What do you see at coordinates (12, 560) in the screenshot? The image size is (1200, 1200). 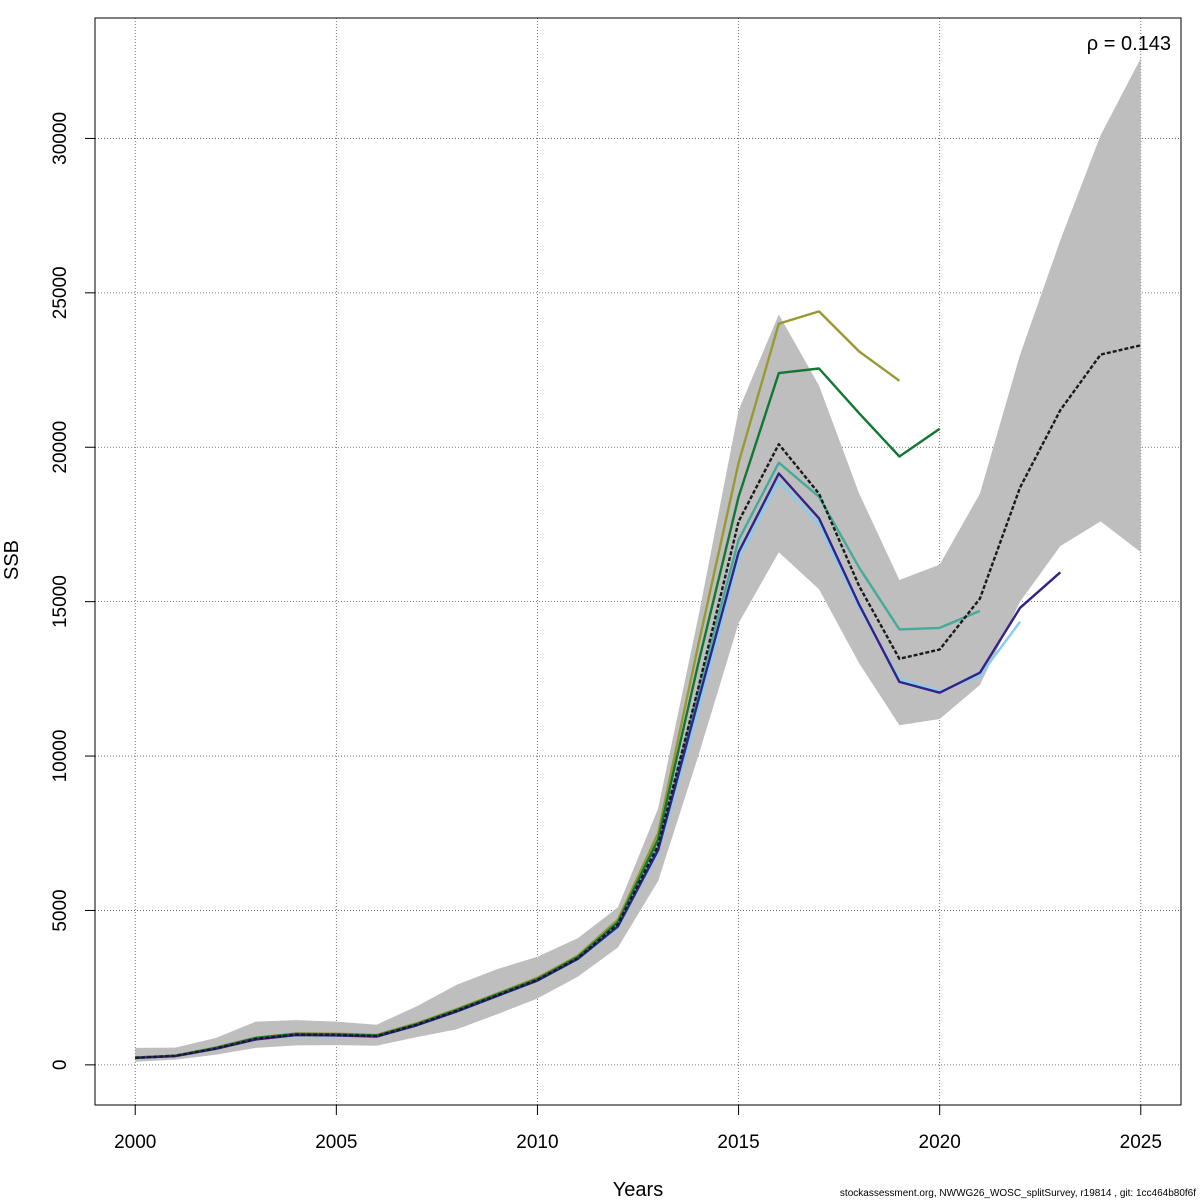 I see `y-axis-title: SSB` at bounding box center [12, 560].